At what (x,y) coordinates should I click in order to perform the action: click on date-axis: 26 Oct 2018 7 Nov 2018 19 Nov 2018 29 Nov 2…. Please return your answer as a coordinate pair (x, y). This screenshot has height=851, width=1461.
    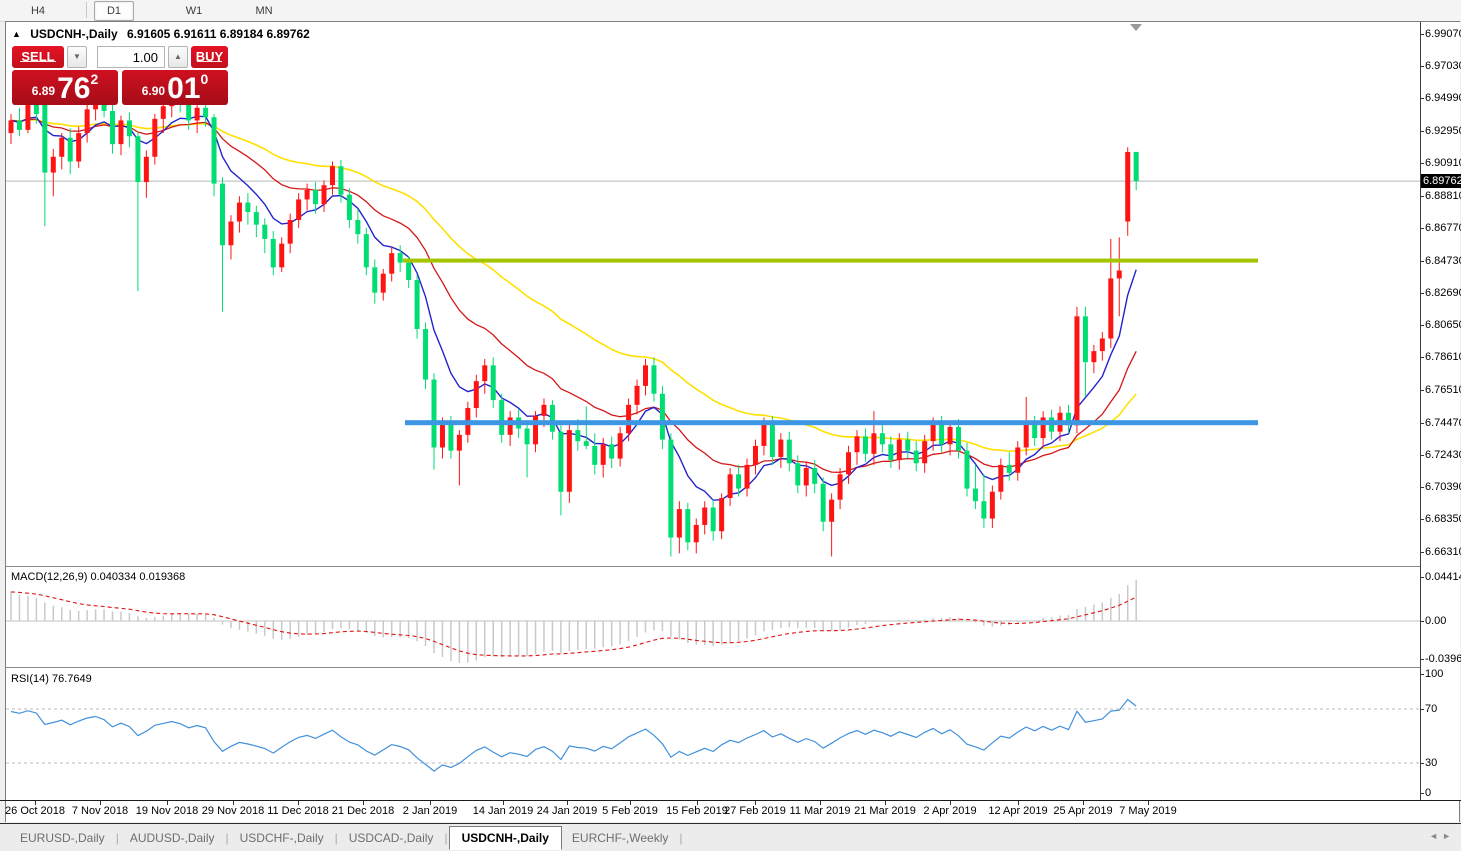
    Looking at the image, I should click on (732, 811).